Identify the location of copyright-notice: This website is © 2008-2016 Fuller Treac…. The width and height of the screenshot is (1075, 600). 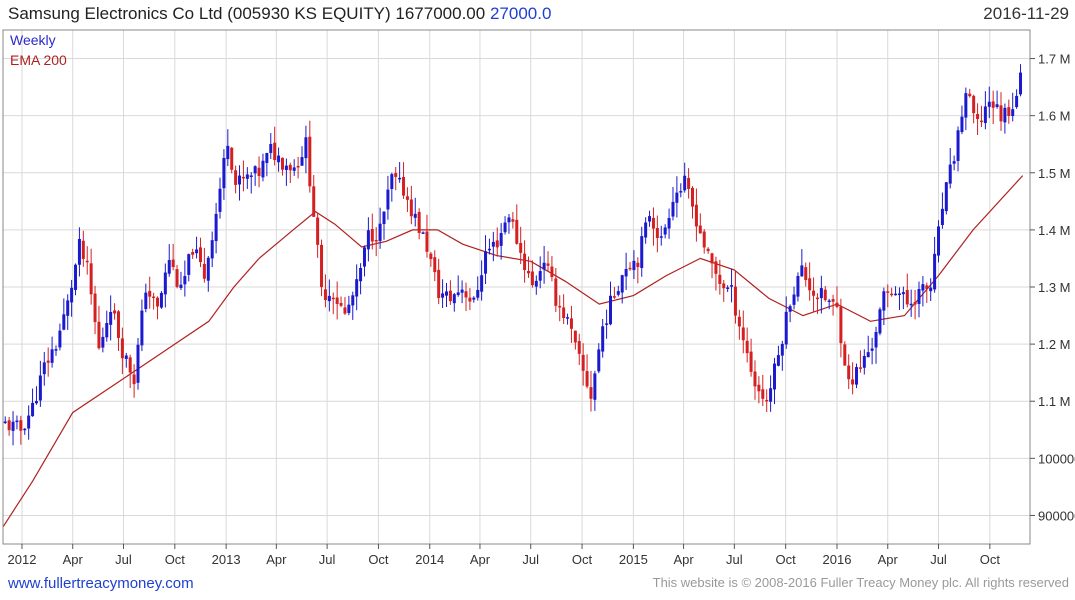
(860, 582).